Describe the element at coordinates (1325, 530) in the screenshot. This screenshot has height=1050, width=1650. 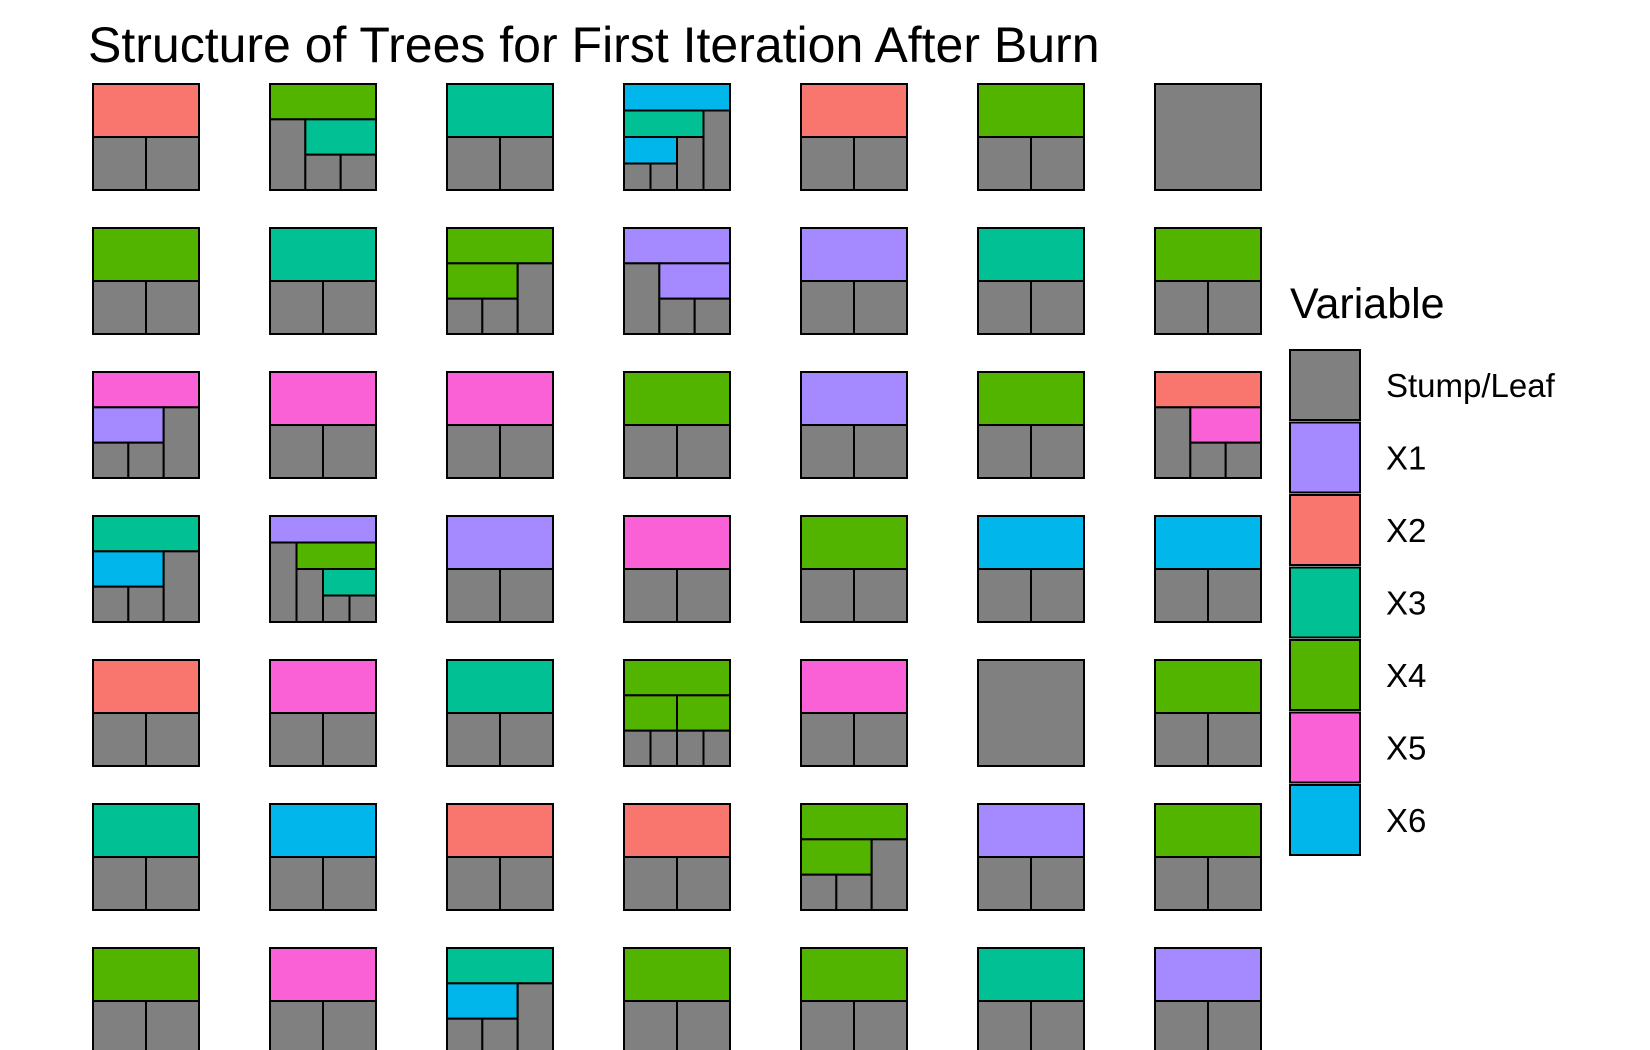
I see `legend-key-x2` at that location.